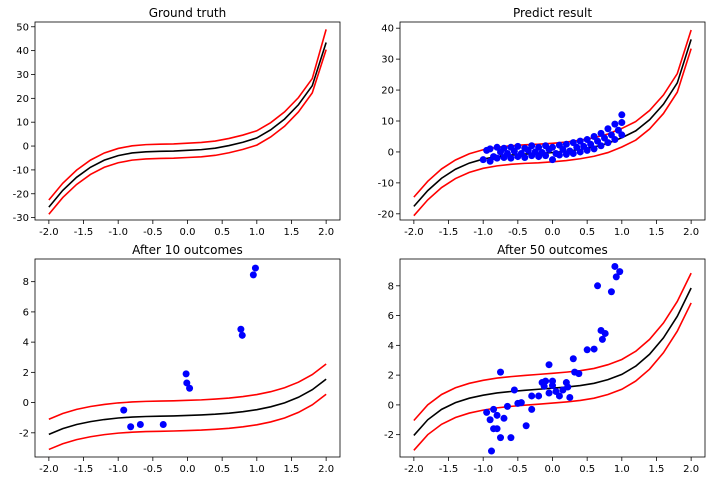 This screenshot has width=715, height=482. What do you see at coordinates (391, 376) in the screenshot?
I see `y-tick-label: 2` at bounding box center [391, 376].